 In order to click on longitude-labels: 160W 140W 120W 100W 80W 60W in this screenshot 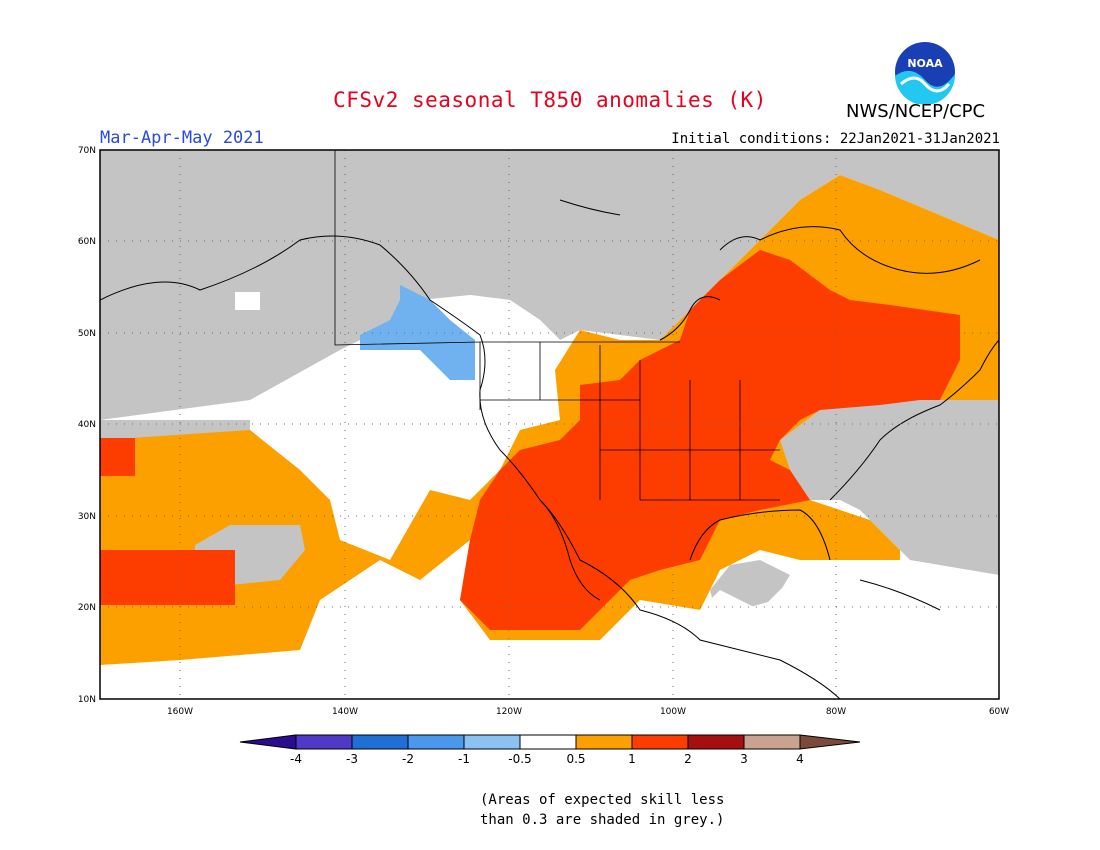, I will do `click(588, 712)`.